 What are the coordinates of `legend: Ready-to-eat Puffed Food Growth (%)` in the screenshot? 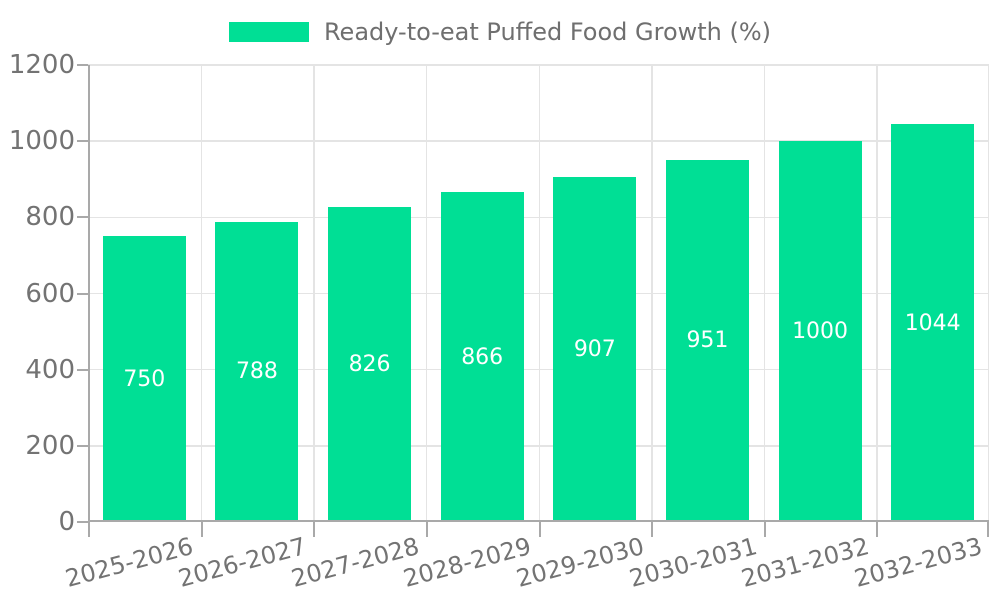 It's located at (500, 32).